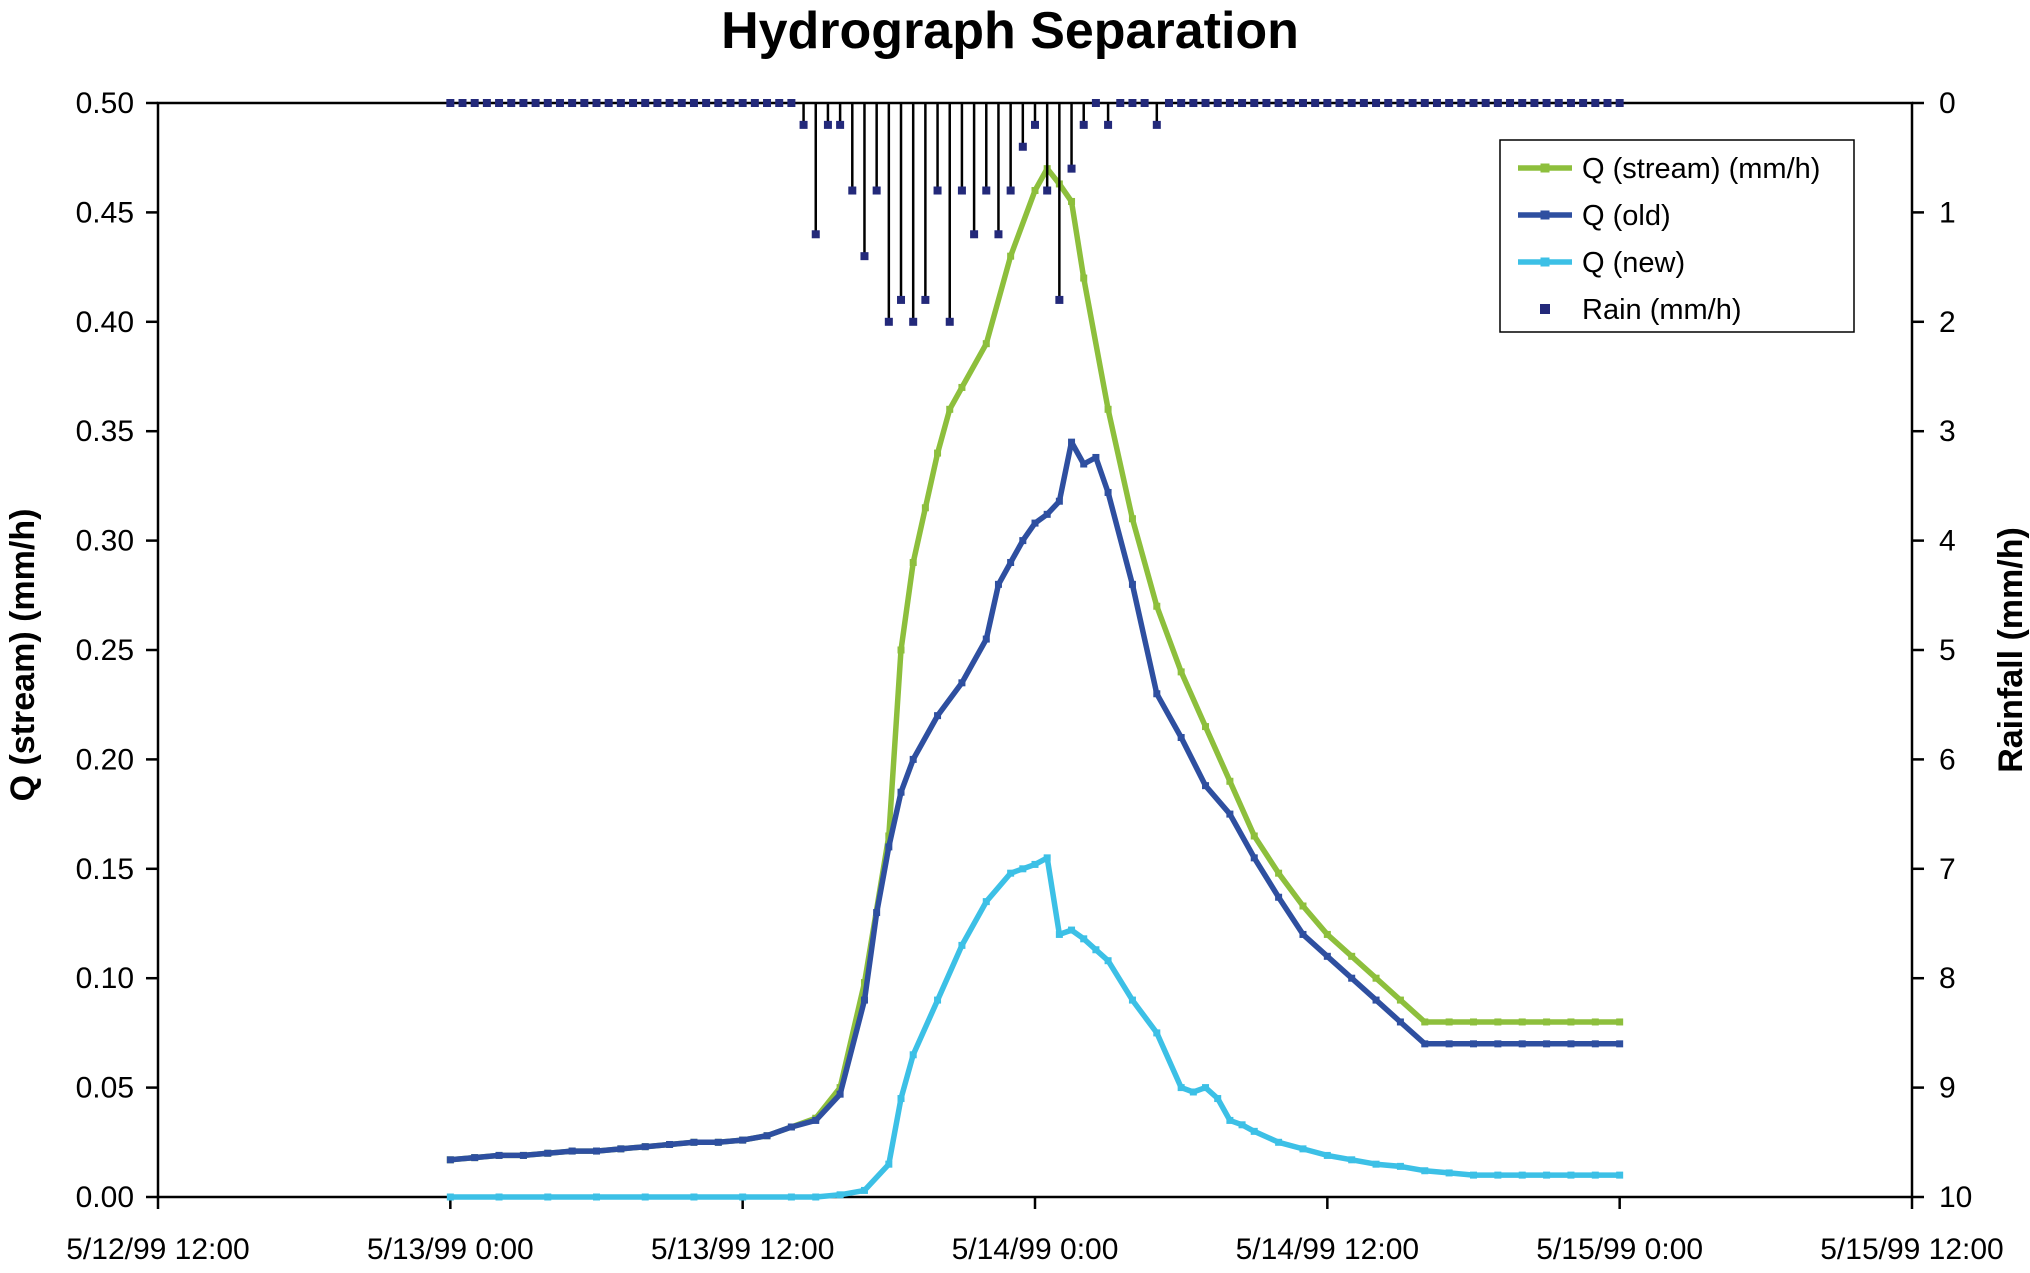 This screenshot has height=1273, width=2030. Describe the element at coordinates (1947, 322) in the screenshot. I see `right-tick-label: 2` at that location.